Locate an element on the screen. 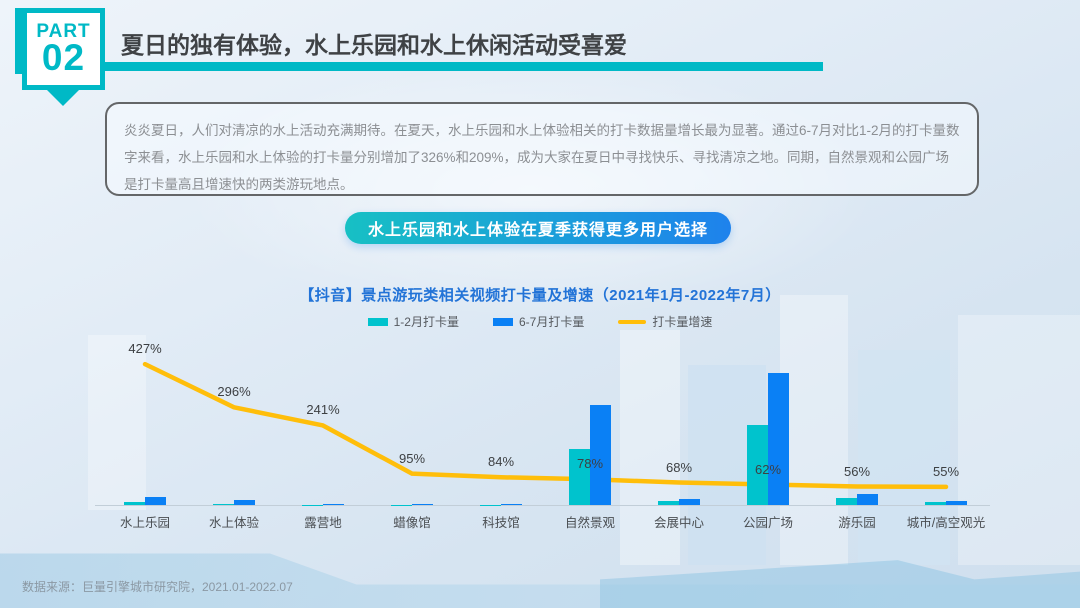 The image size is (1080, 608). category-label: 城市/高空观光 is located at coordinates (946, 523).